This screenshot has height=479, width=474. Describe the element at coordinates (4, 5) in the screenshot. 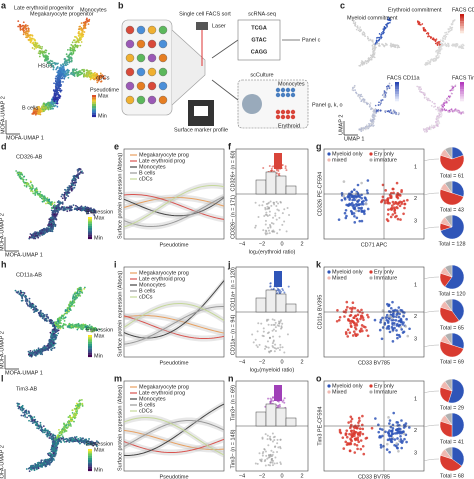

I see `label: a` at that location.